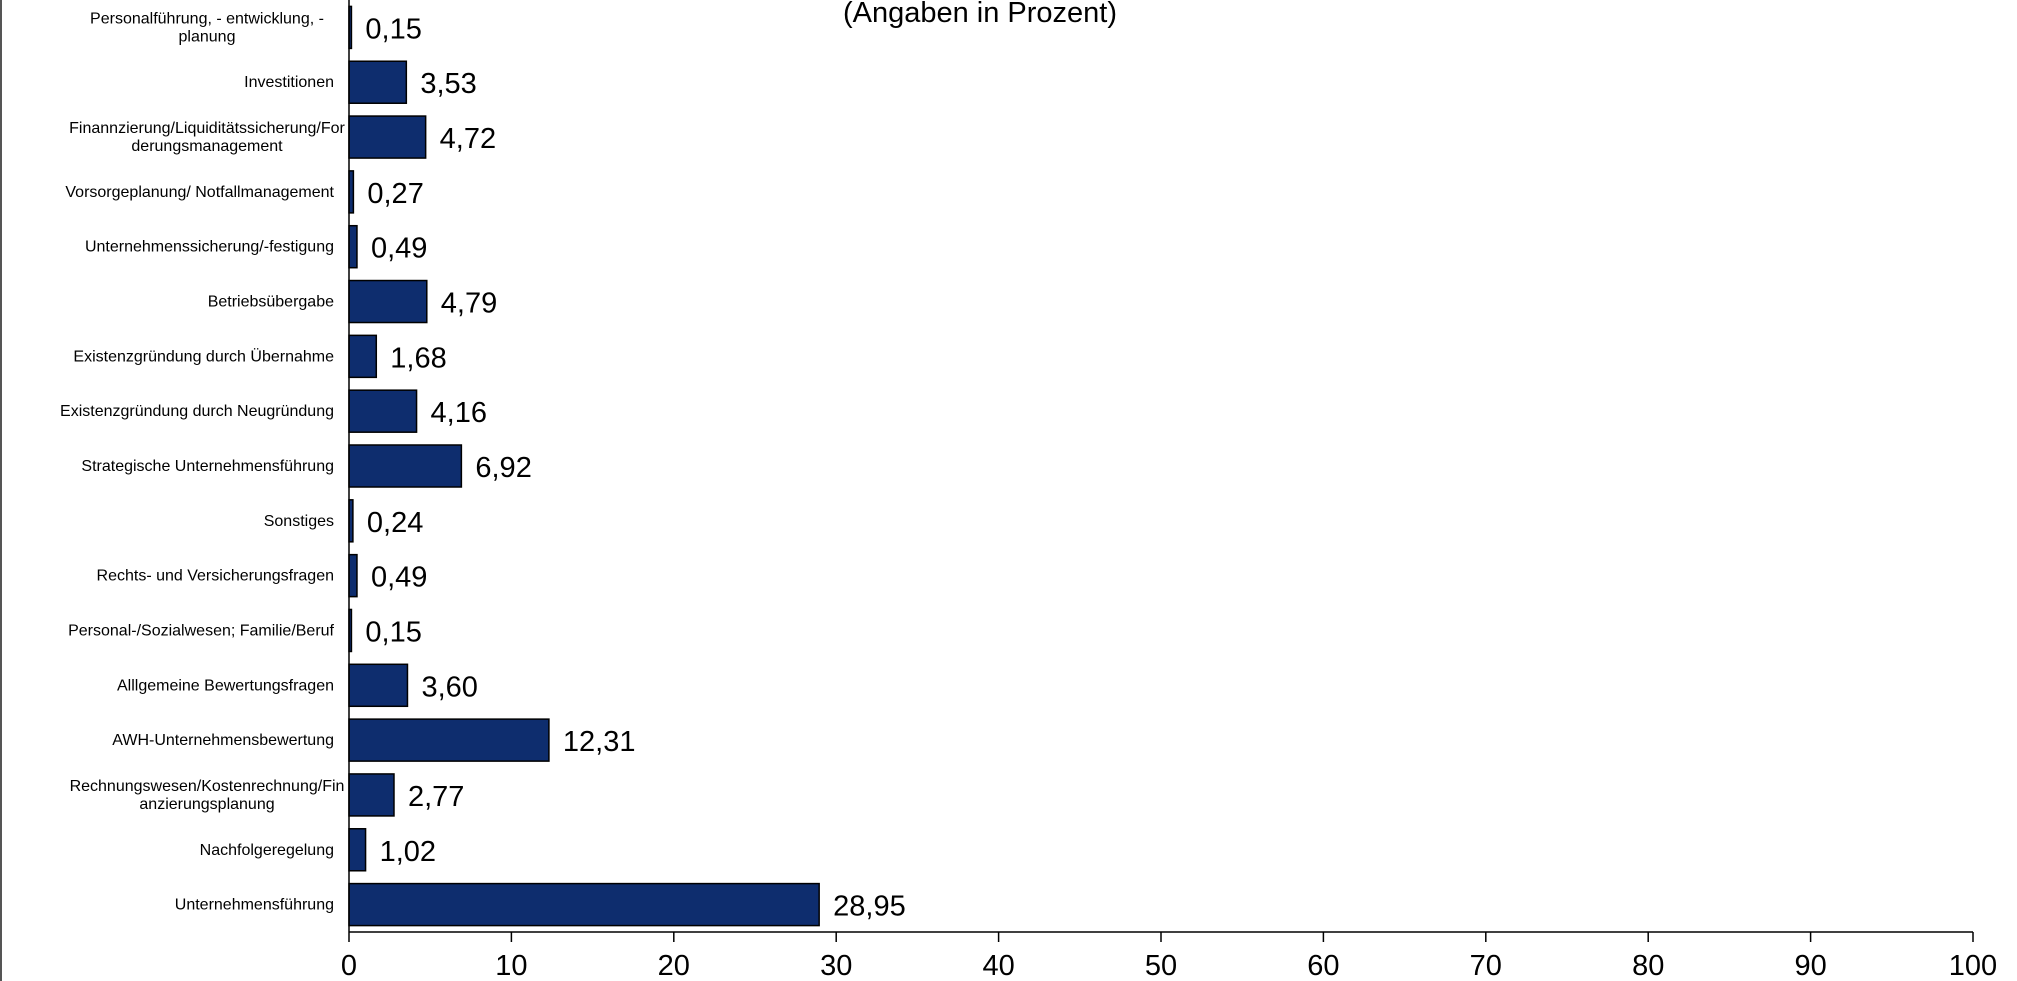 The width and height of the screenshot is (2017, 981). I want to click on data-label: 4,16, so click(459, 413).